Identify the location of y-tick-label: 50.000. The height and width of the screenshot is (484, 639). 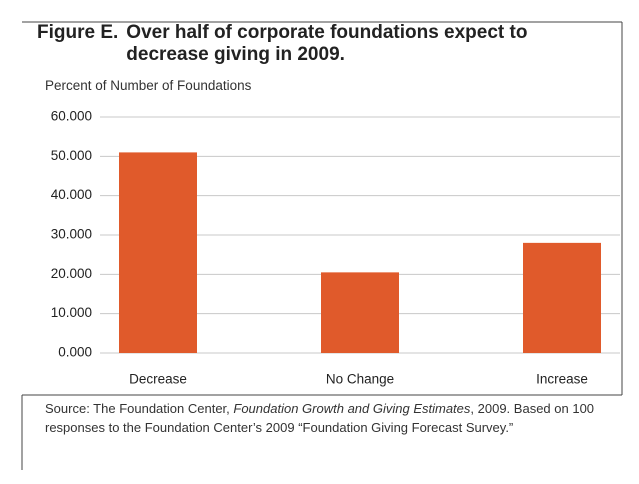
(71, 155).